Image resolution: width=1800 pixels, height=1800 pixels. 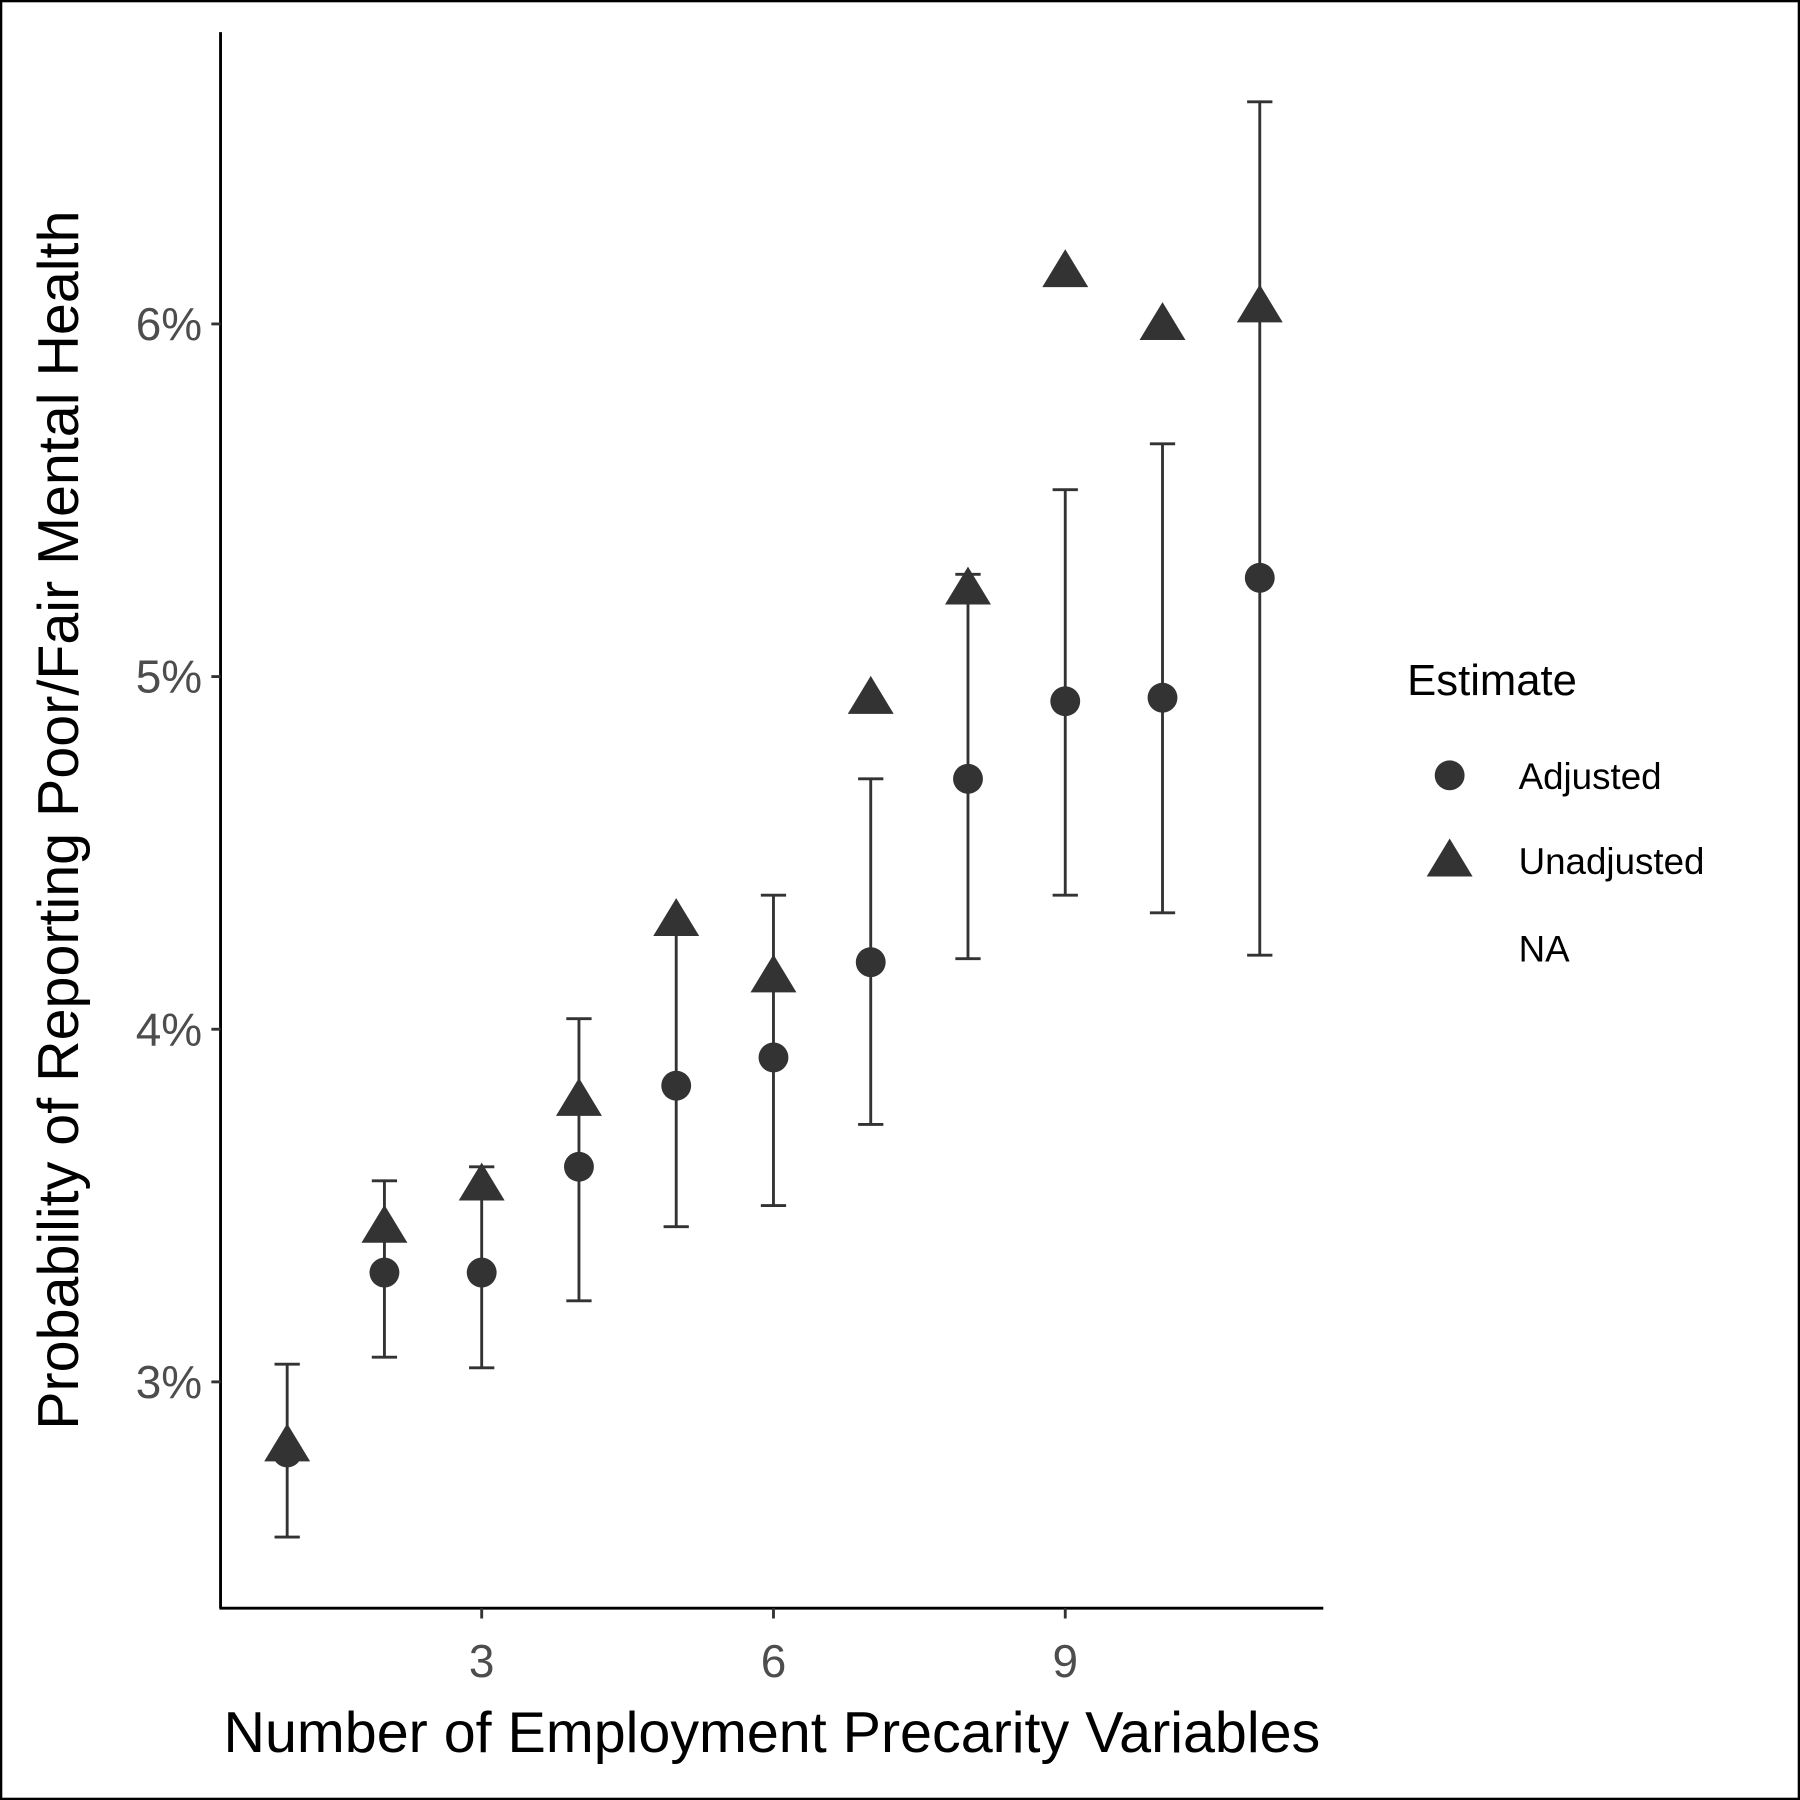 What do you see at coordinates (1545, 948) in the screenshot?
I see `legend-label-na: NA` at bounding box center [1545, 948].